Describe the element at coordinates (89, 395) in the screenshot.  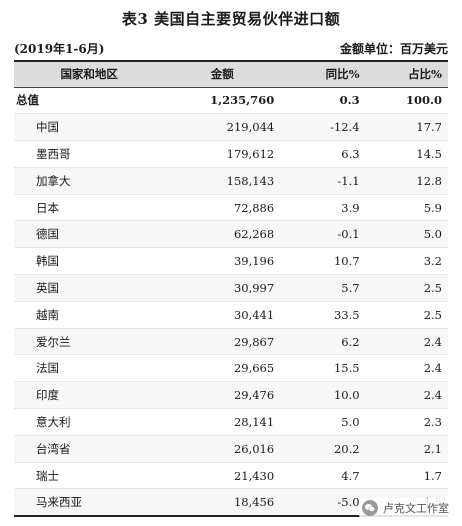
I see `country-cell: 印度` at that location.